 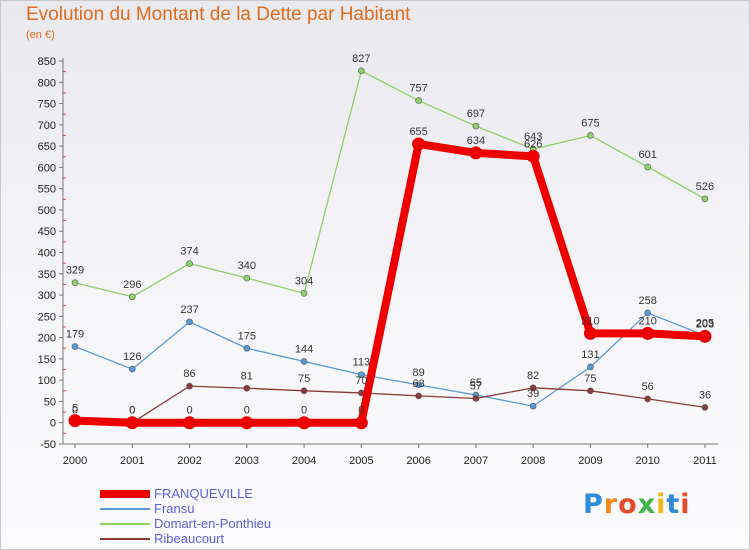 I want to click on data-label-0: 210, so click(x=590, y=321).